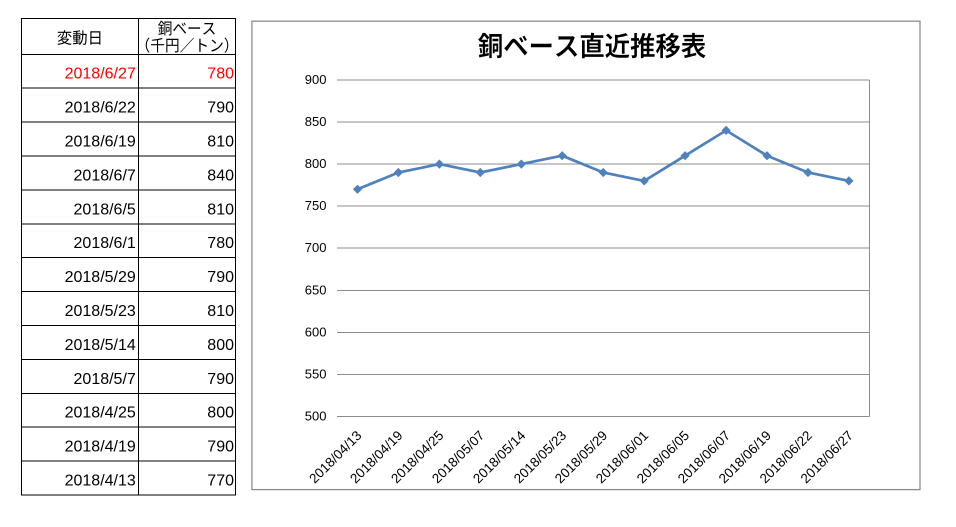  Describe the element at coordinates (316, 416) in the screenshot. I see `svg-text: 500` at that location.